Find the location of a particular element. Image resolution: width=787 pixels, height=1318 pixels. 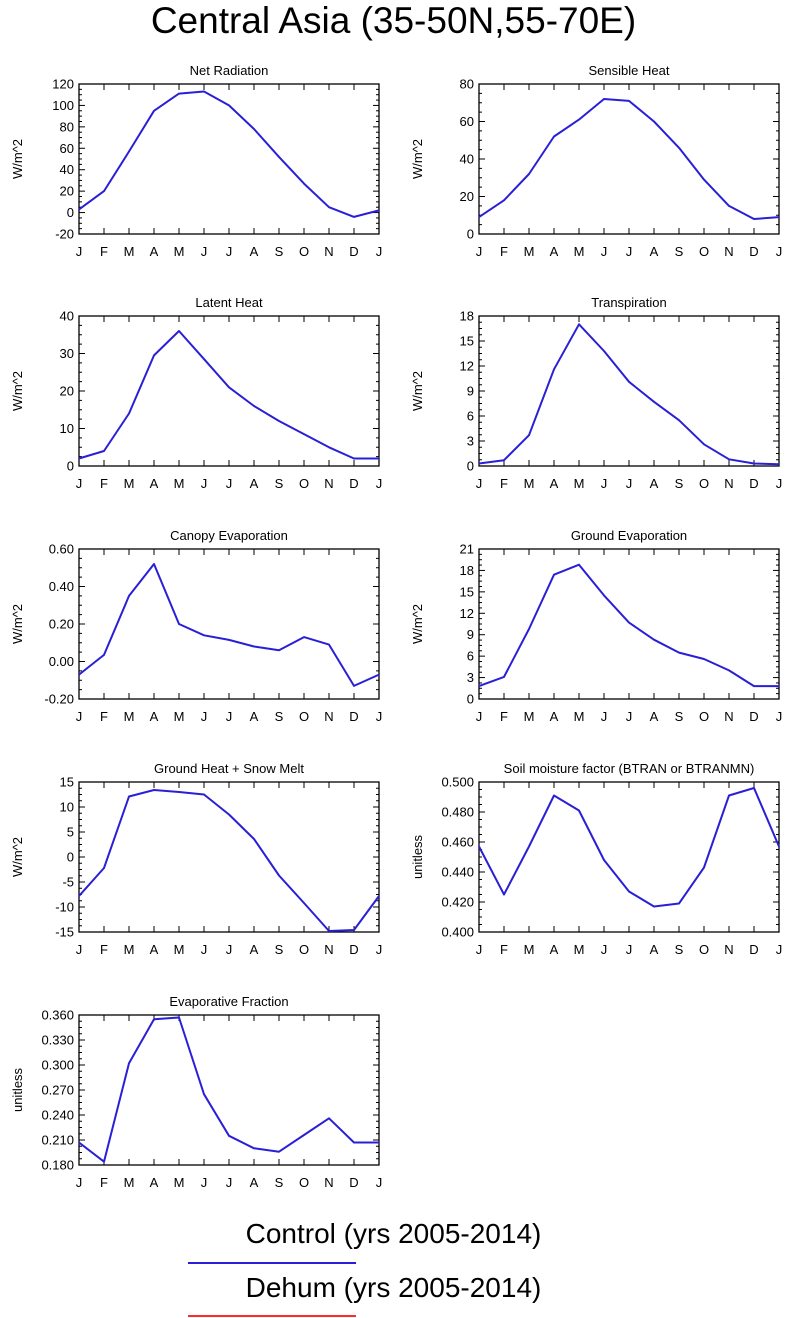

y-axis-label: unitless is located at coordinates (417, 856).